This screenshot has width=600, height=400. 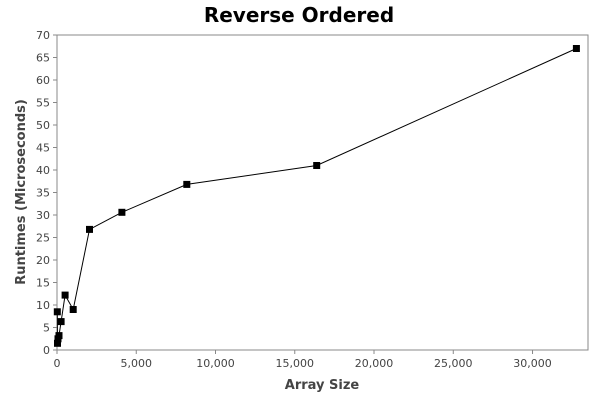 What do you see at coordinates (57, 363) in the screenshot?
I see `x-tick-label: 0` at bounding box center [57, 363].